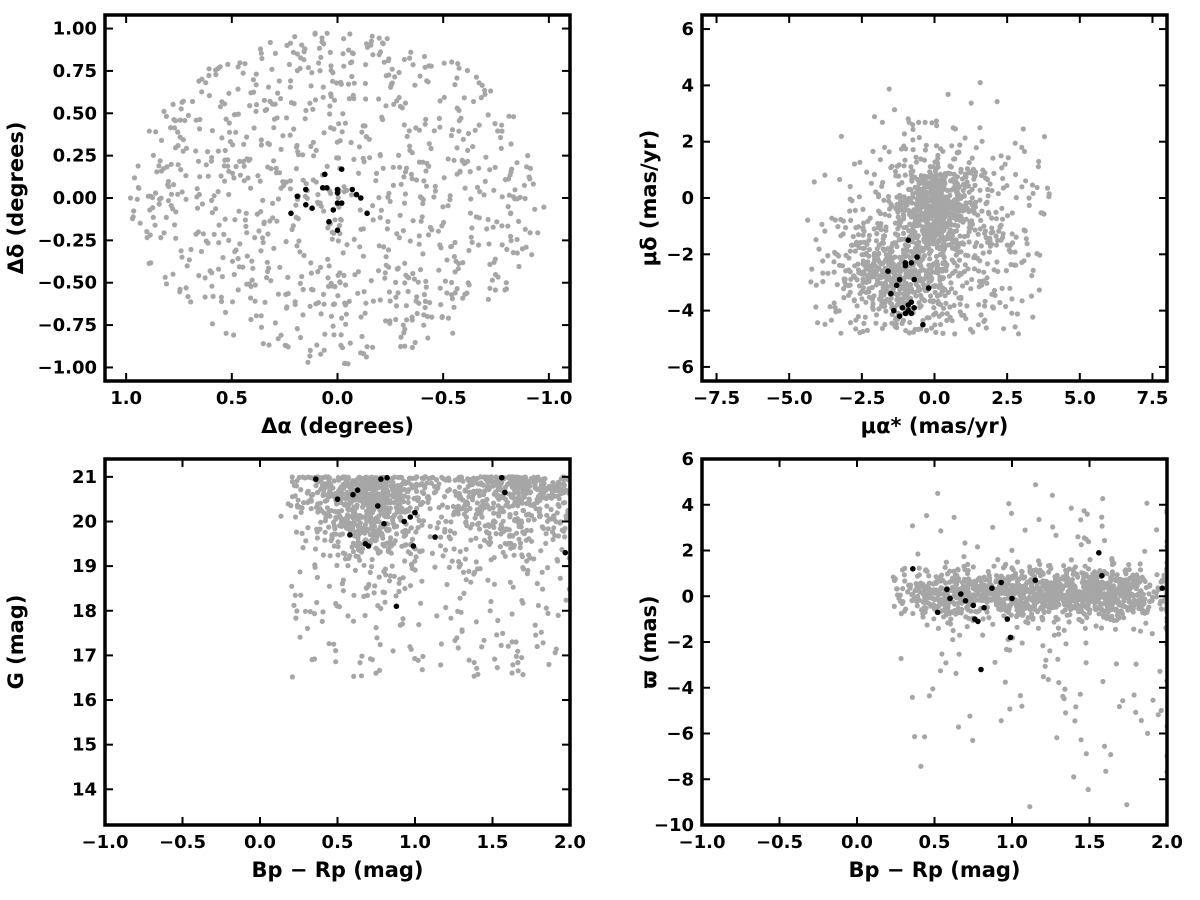  I want to click on y-tick-label: 21, so click(84, 477).